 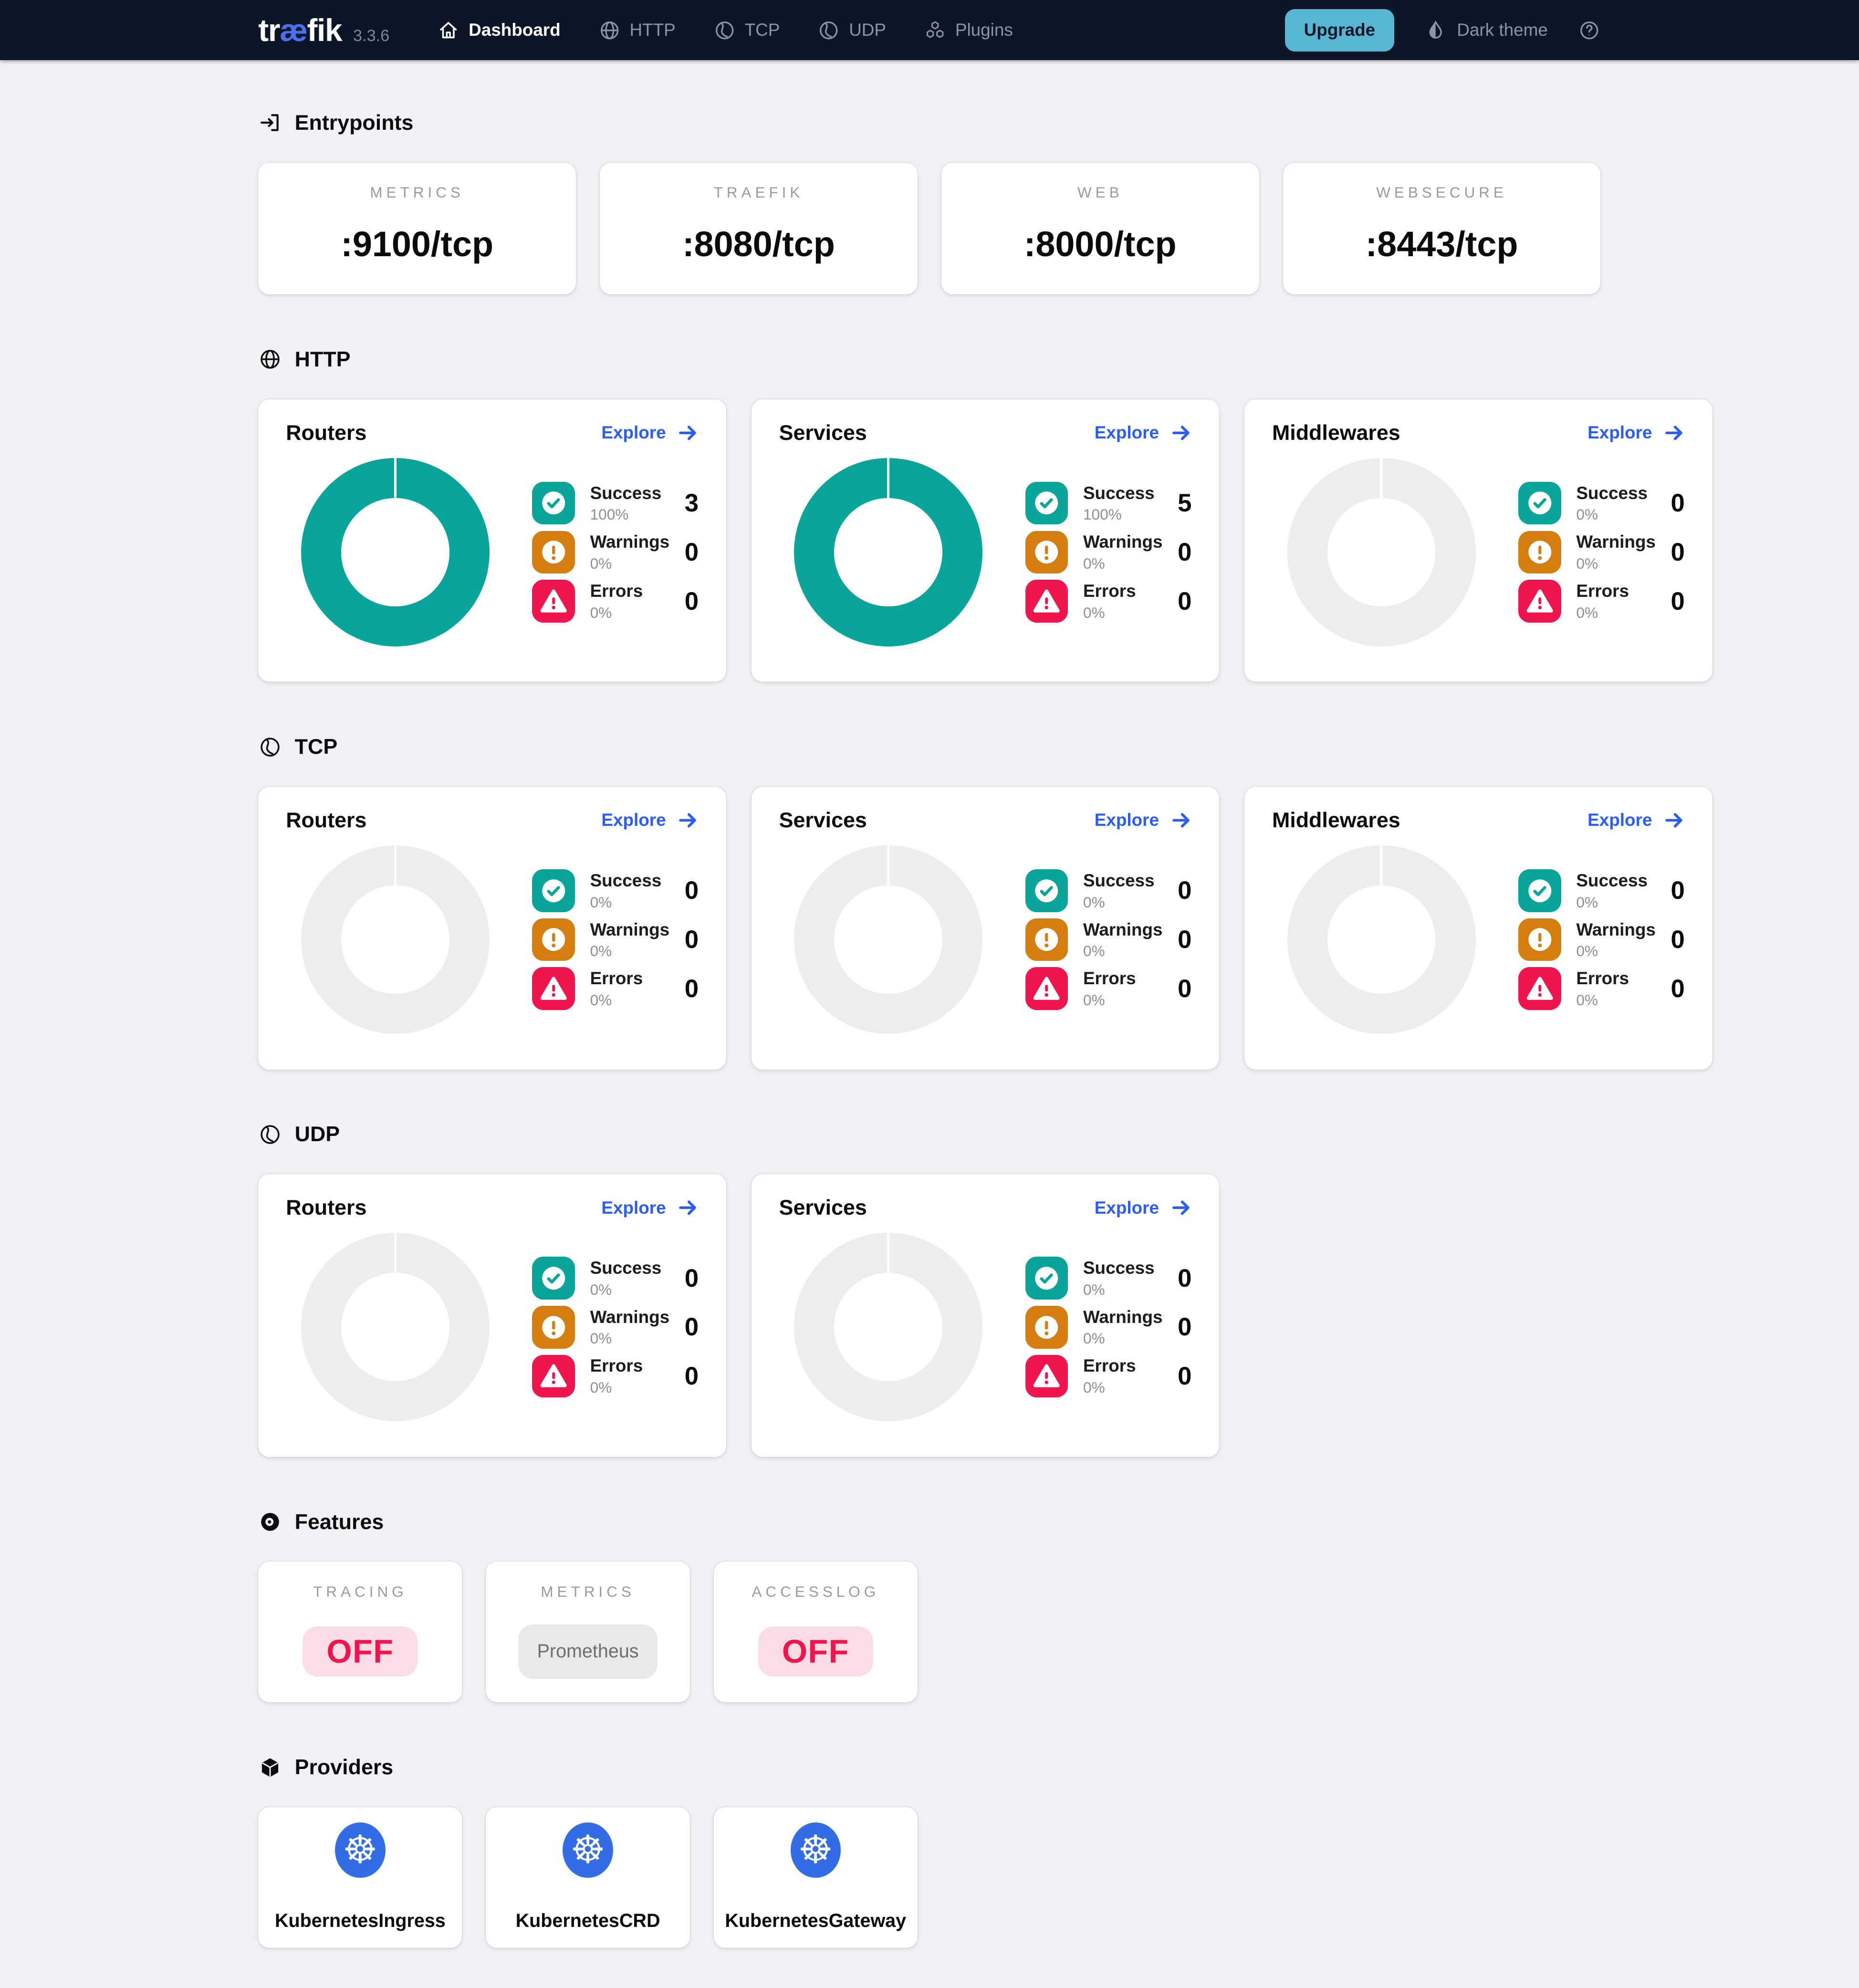 What do you see at coordinates (929, 747) in the screenshot?
I see `tcp-heading: TCP` at bounding box center [929, 747].